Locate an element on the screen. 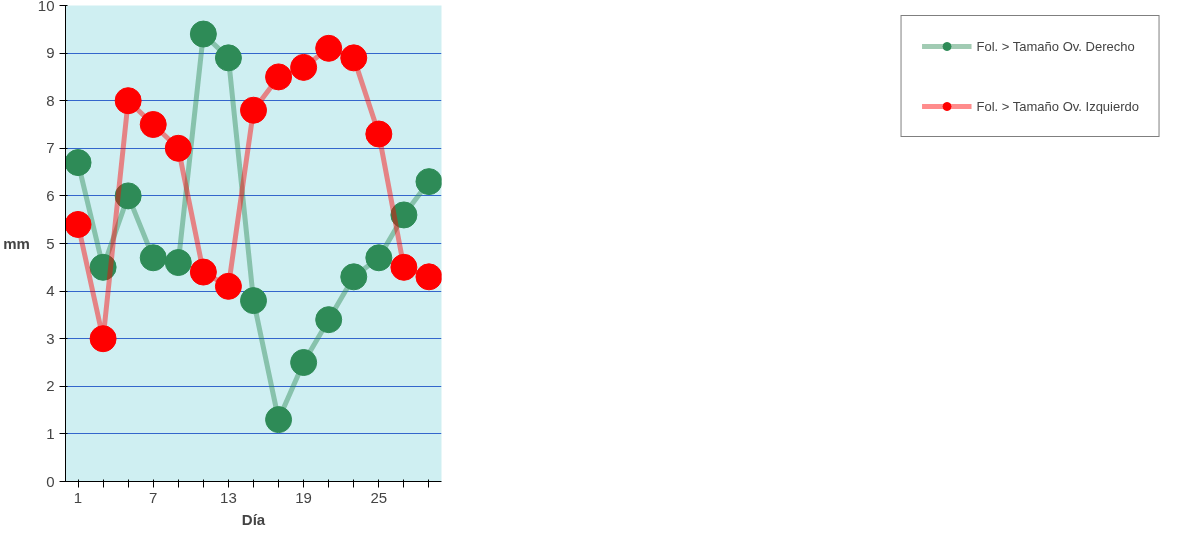 Image resolution: width=1178 pixels, height=539 pixels. y-axis-title: mm is located at coordinates (16, 243).